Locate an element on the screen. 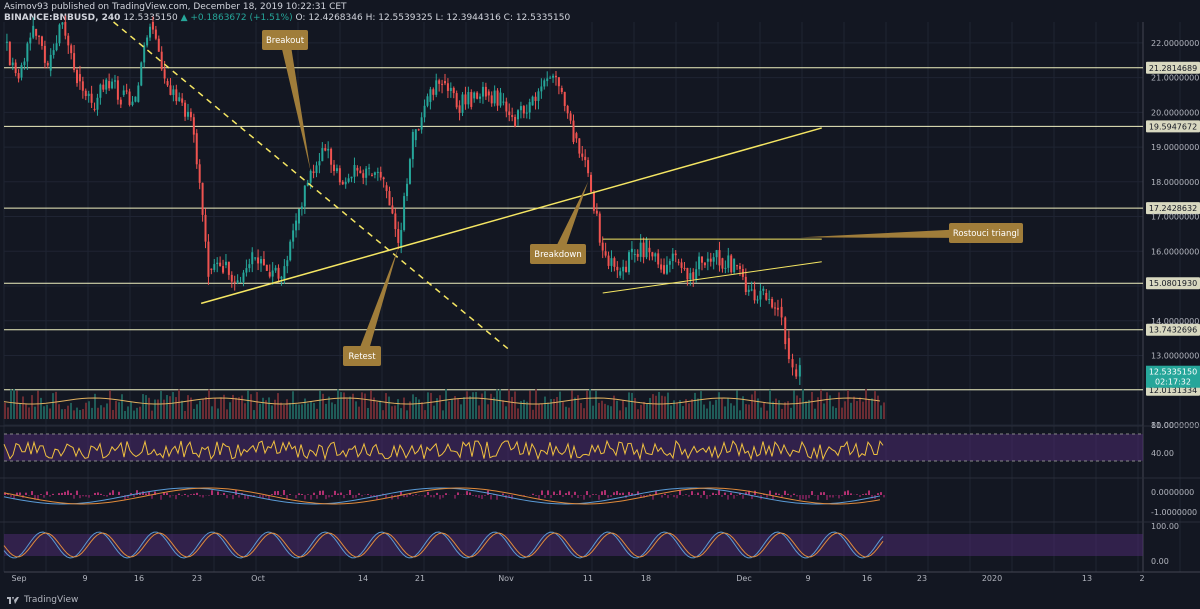 This screenshot has height=609, width=1200. stoch-k-line is located at coordinates (443, 545).